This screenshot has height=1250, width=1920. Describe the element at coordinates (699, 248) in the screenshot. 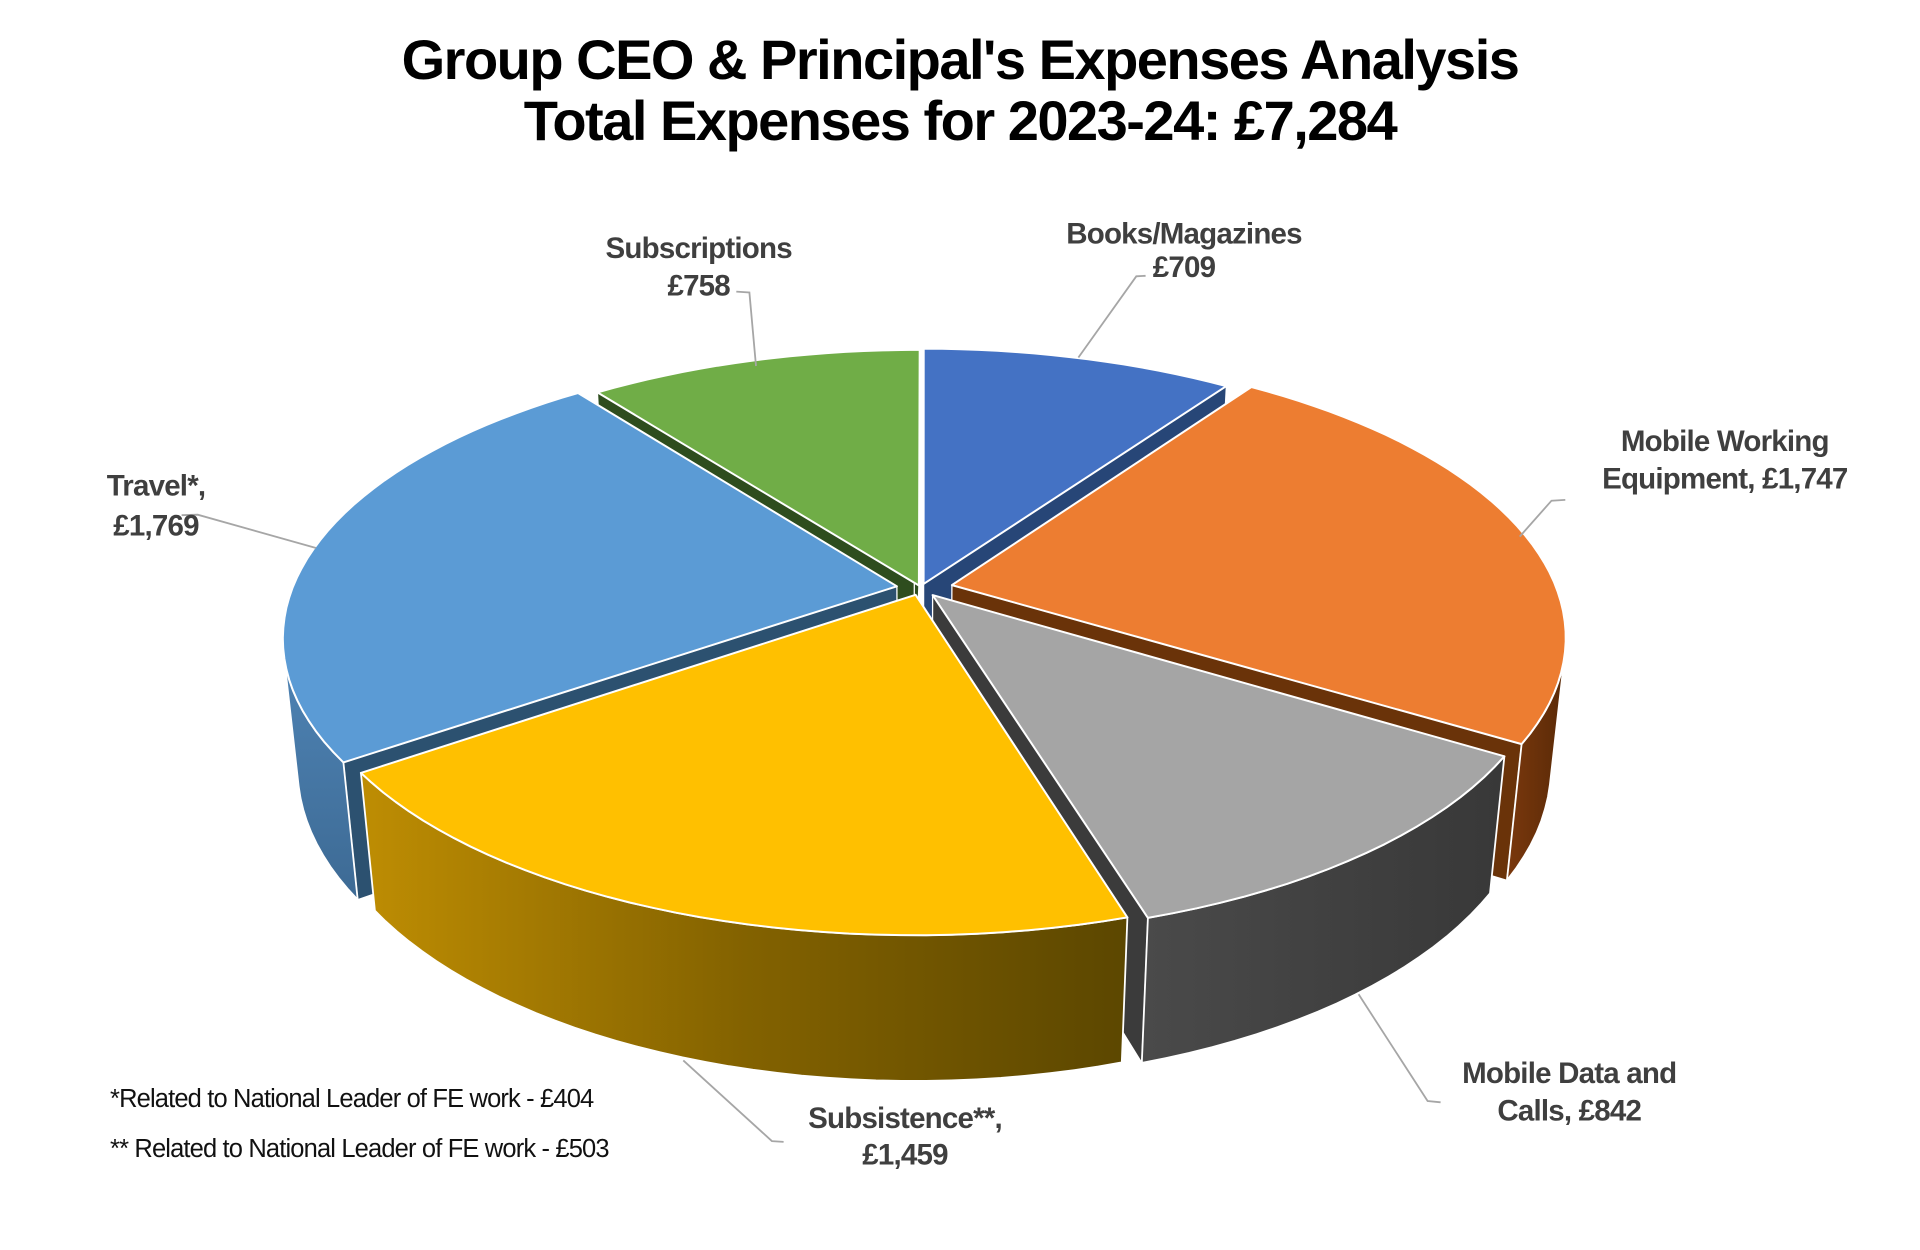

I see `svg-text: Subscriptions` at that location.